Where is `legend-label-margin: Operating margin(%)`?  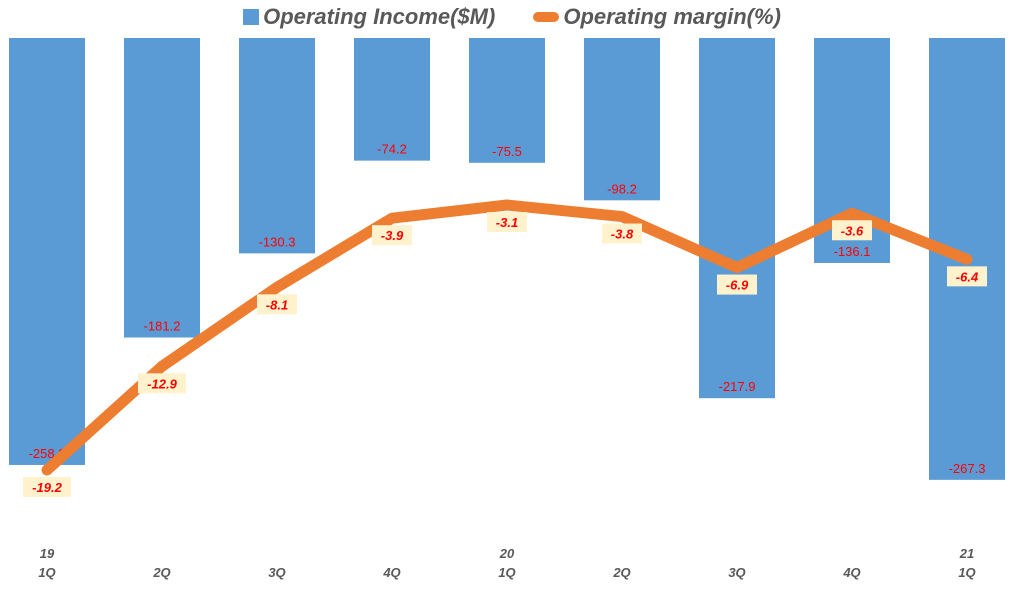 legend-label-margin: Operating margin(%) is located at coordinates (672, 16).